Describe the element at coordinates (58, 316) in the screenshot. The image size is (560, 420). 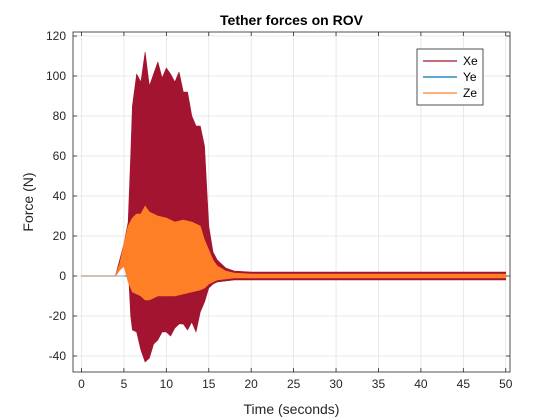
I see `y-tick-label: -20` at that location.